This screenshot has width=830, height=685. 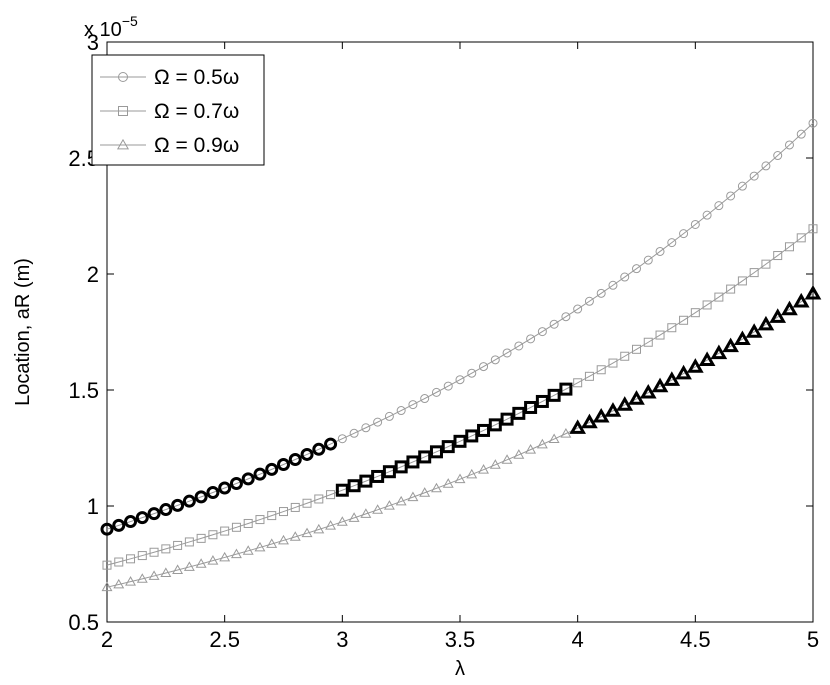 I want to click on y-tick-label: 2, so click(x=93, y=274).